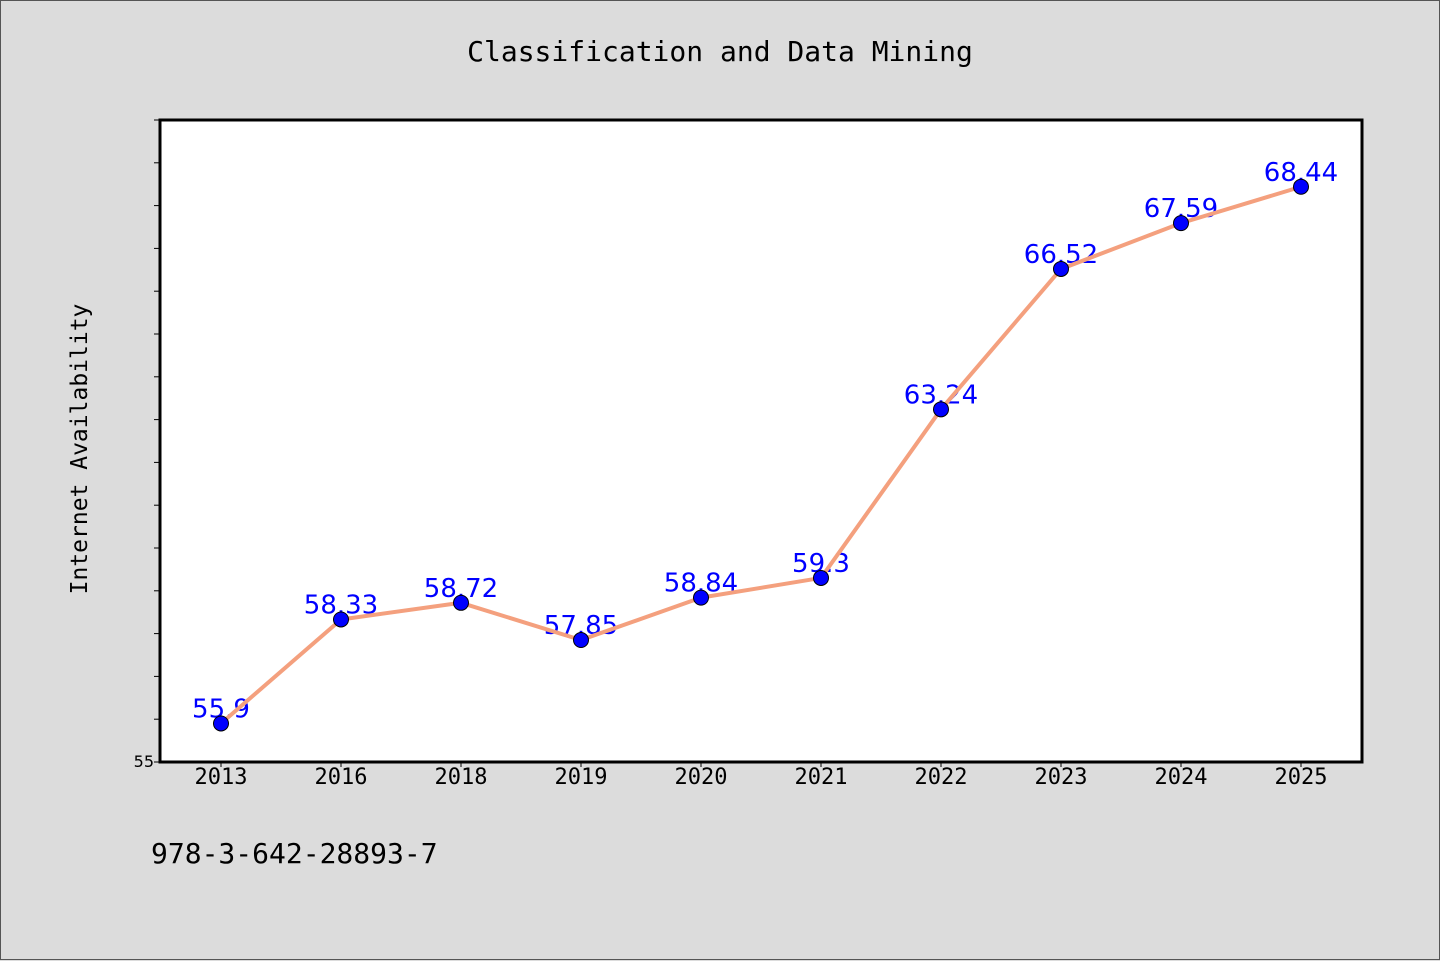  What do you see at coordinates (144, 761) in the screenshot?
I see `y-tick-label: 55` at bounding box center [144, 761].